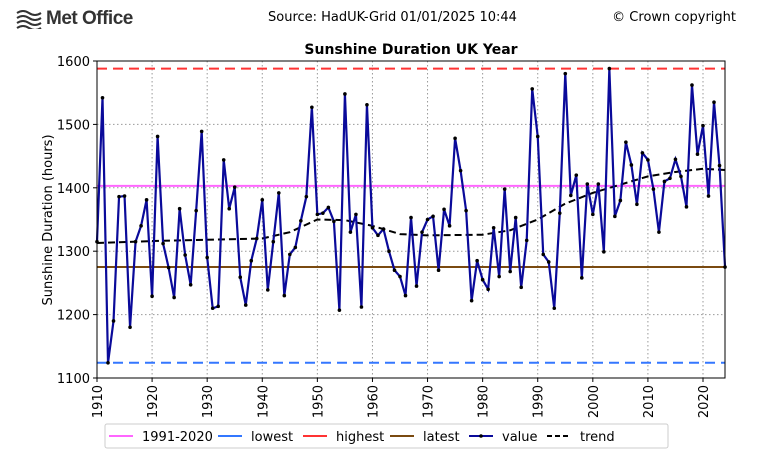 The height and width of the screenshot is (461, 768). I want to click on x-tick-label: 1990, so click(539, 401).